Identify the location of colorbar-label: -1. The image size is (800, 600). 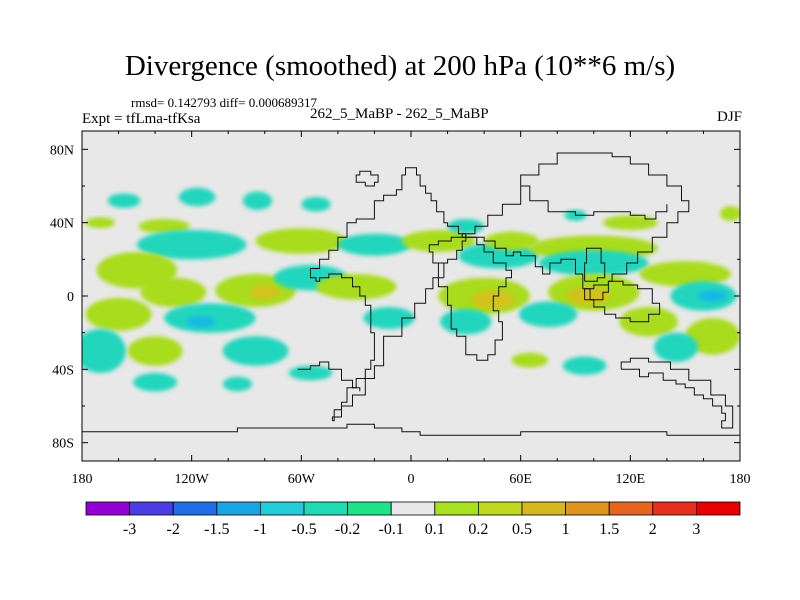
(260, 529).